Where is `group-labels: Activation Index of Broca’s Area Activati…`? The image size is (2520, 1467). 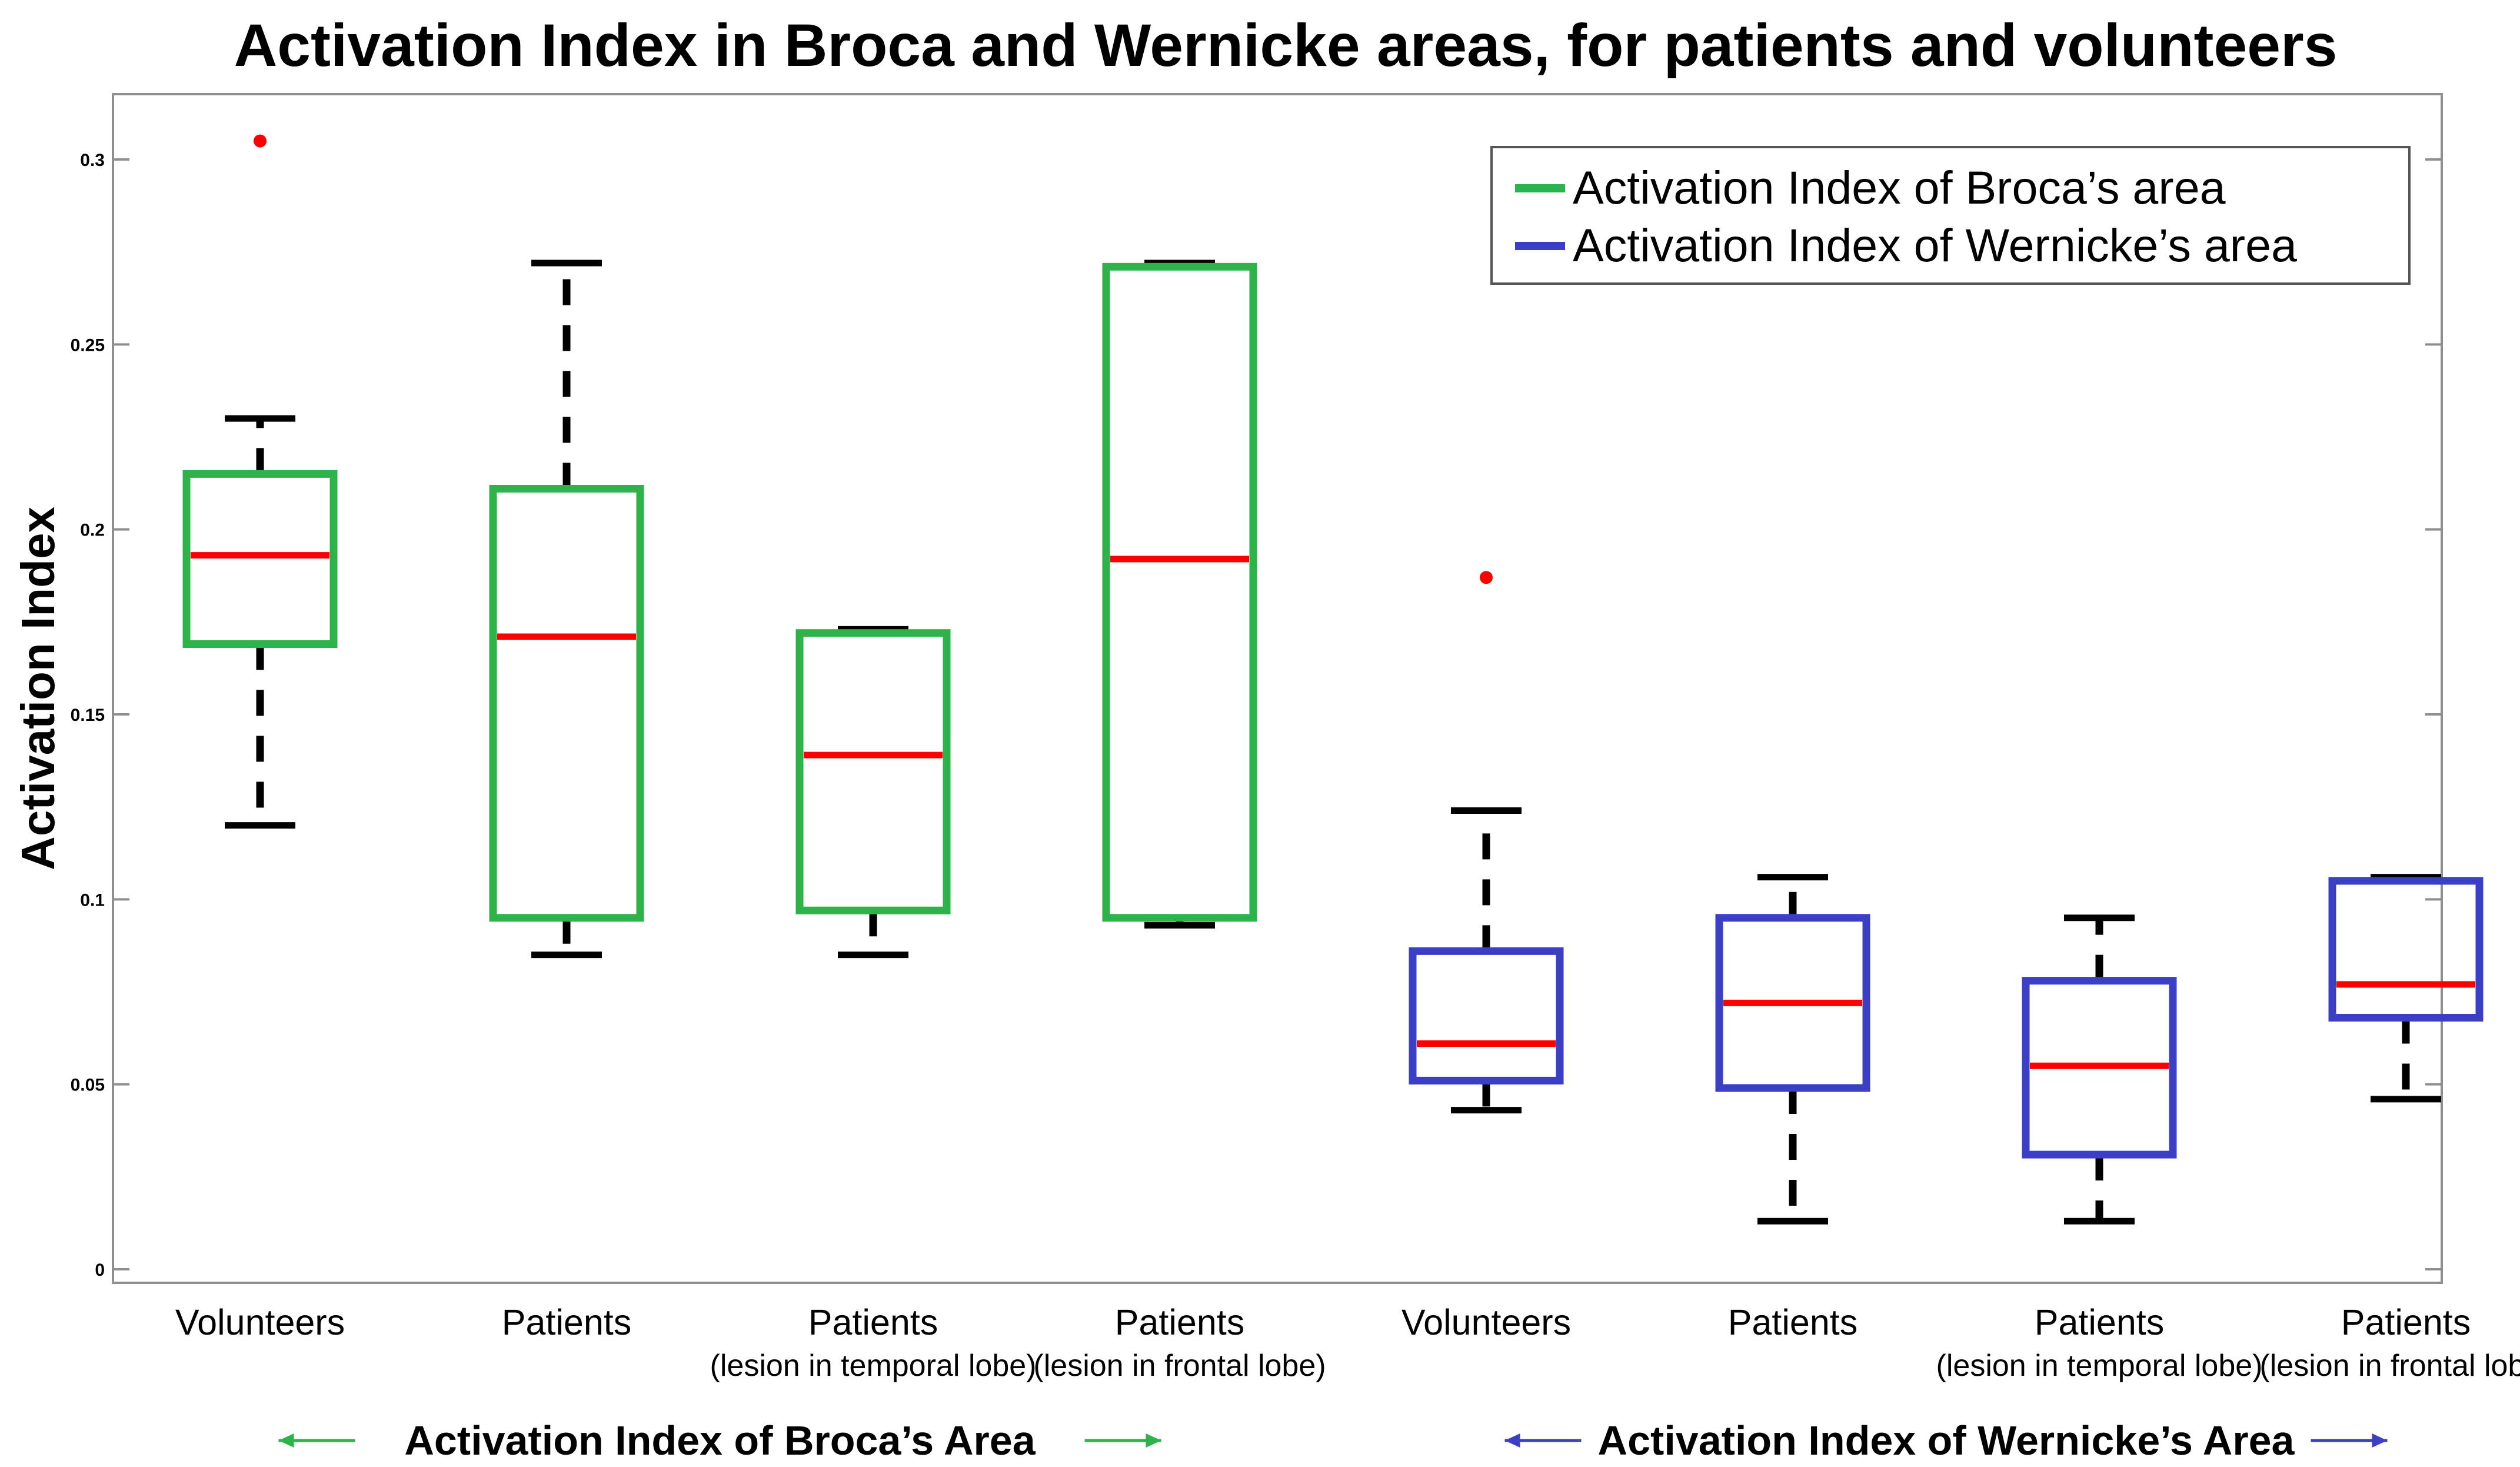 group-labels: Activation Index of Broca’s Area Activati… is located at coordinates (1333, 1440).